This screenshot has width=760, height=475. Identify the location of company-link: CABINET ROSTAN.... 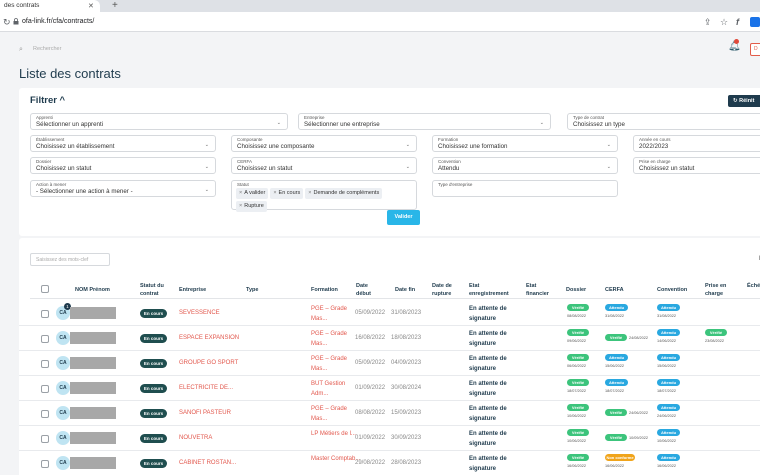
(208, 463).